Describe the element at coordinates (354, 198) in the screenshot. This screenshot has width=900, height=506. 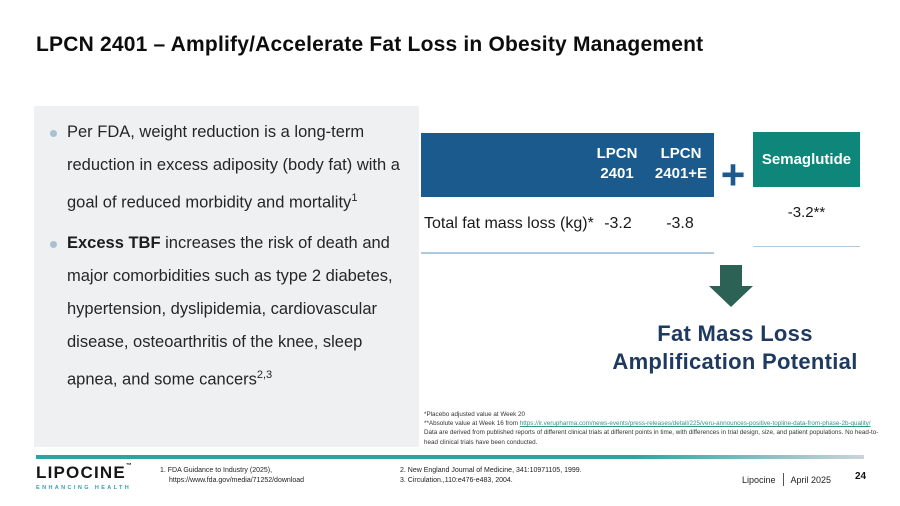
I see `footnote-marker: 1` at that location.